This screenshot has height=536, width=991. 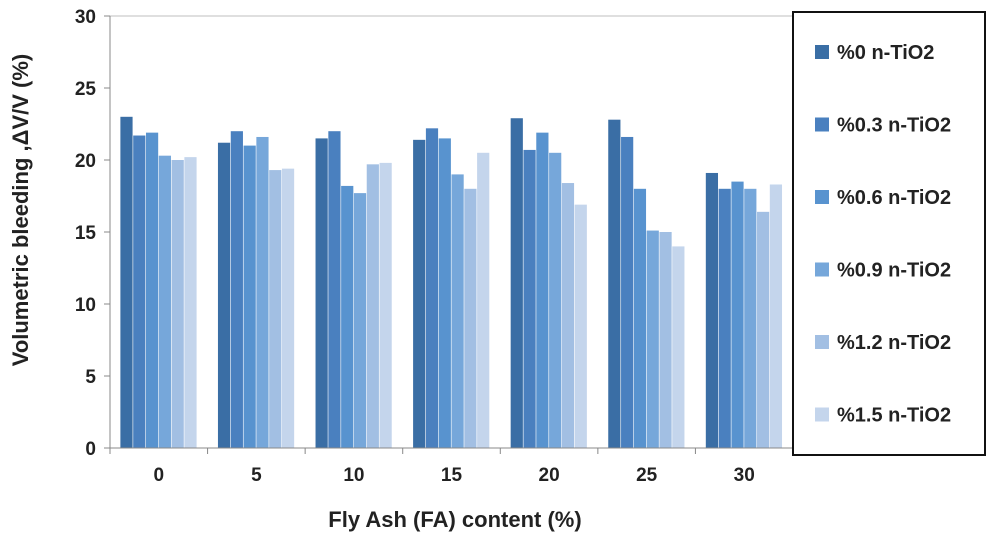 I want to click on x-axis-title: Fly Ash (FA) content (%), so click(x=454, y=519).